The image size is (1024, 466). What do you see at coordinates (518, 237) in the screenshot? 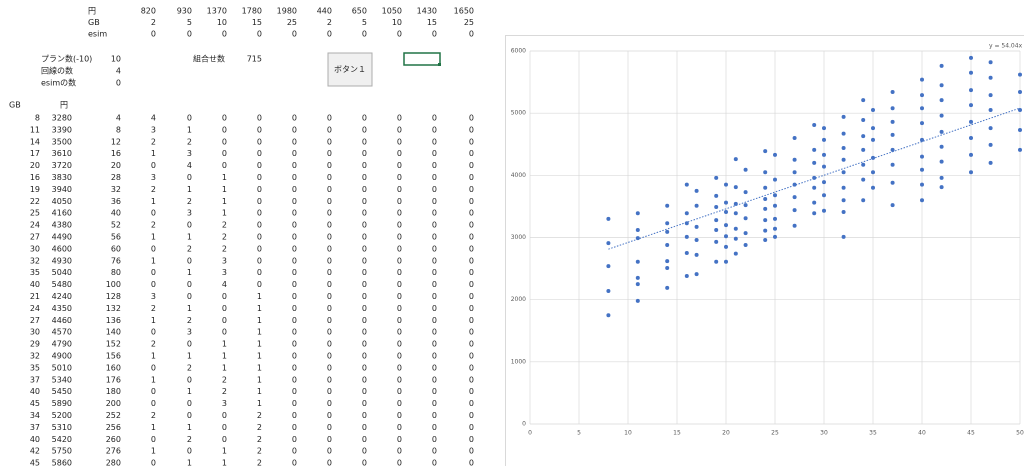
I see `y-tick-label: 3000` at bounding box center [518, 237].